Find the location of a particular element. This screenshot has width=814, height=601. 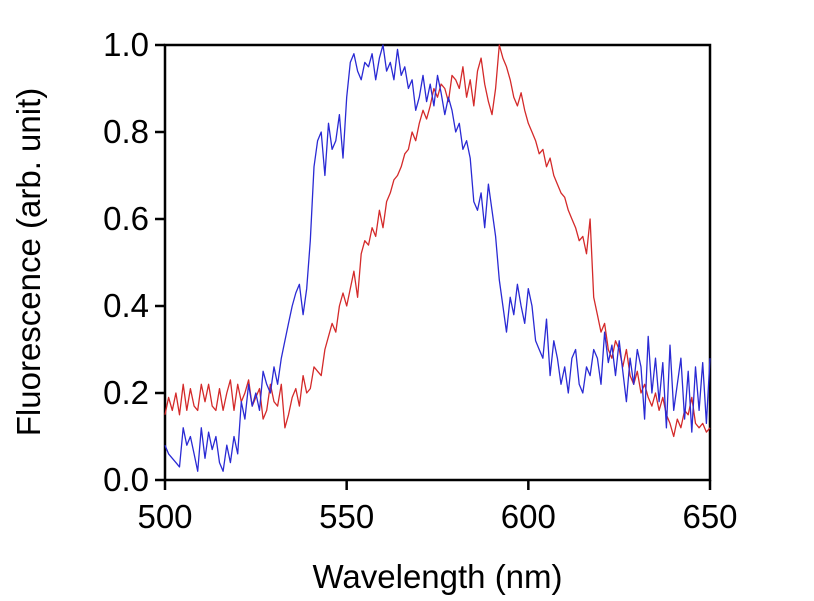

x-tick-label: 500 is located at coordinates (164, 516).